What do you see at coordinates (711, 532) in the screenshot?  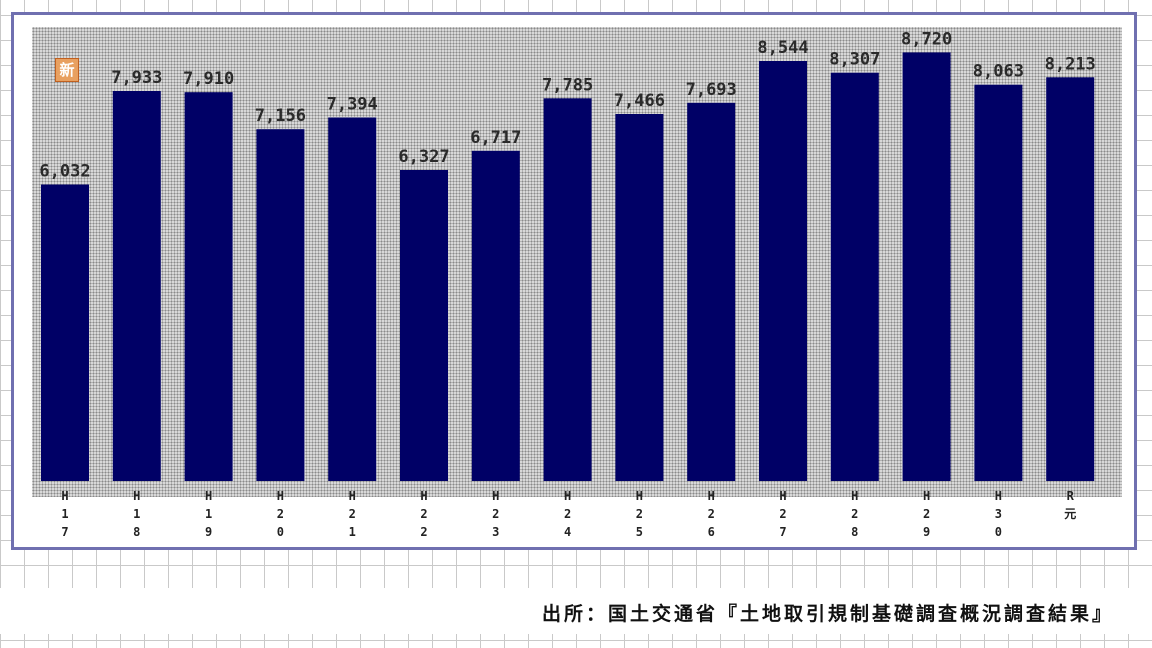 I see `svg-text: 6` at bounding box center [711, 532].